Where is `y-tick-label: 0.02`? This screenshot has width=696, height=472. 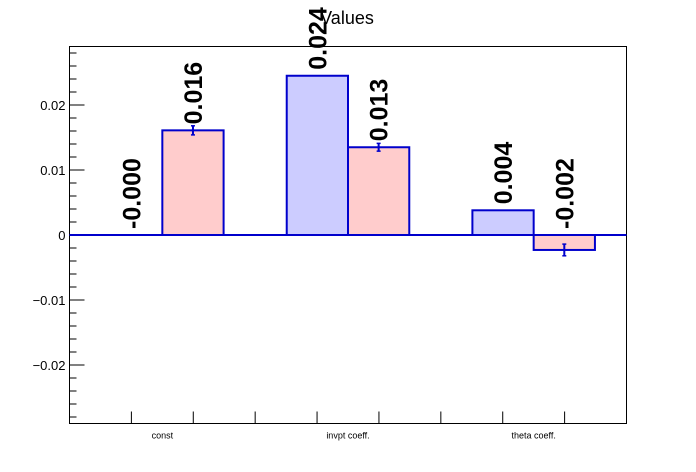
y-tick-label: 0.02 is located at coordinates (52, 105).